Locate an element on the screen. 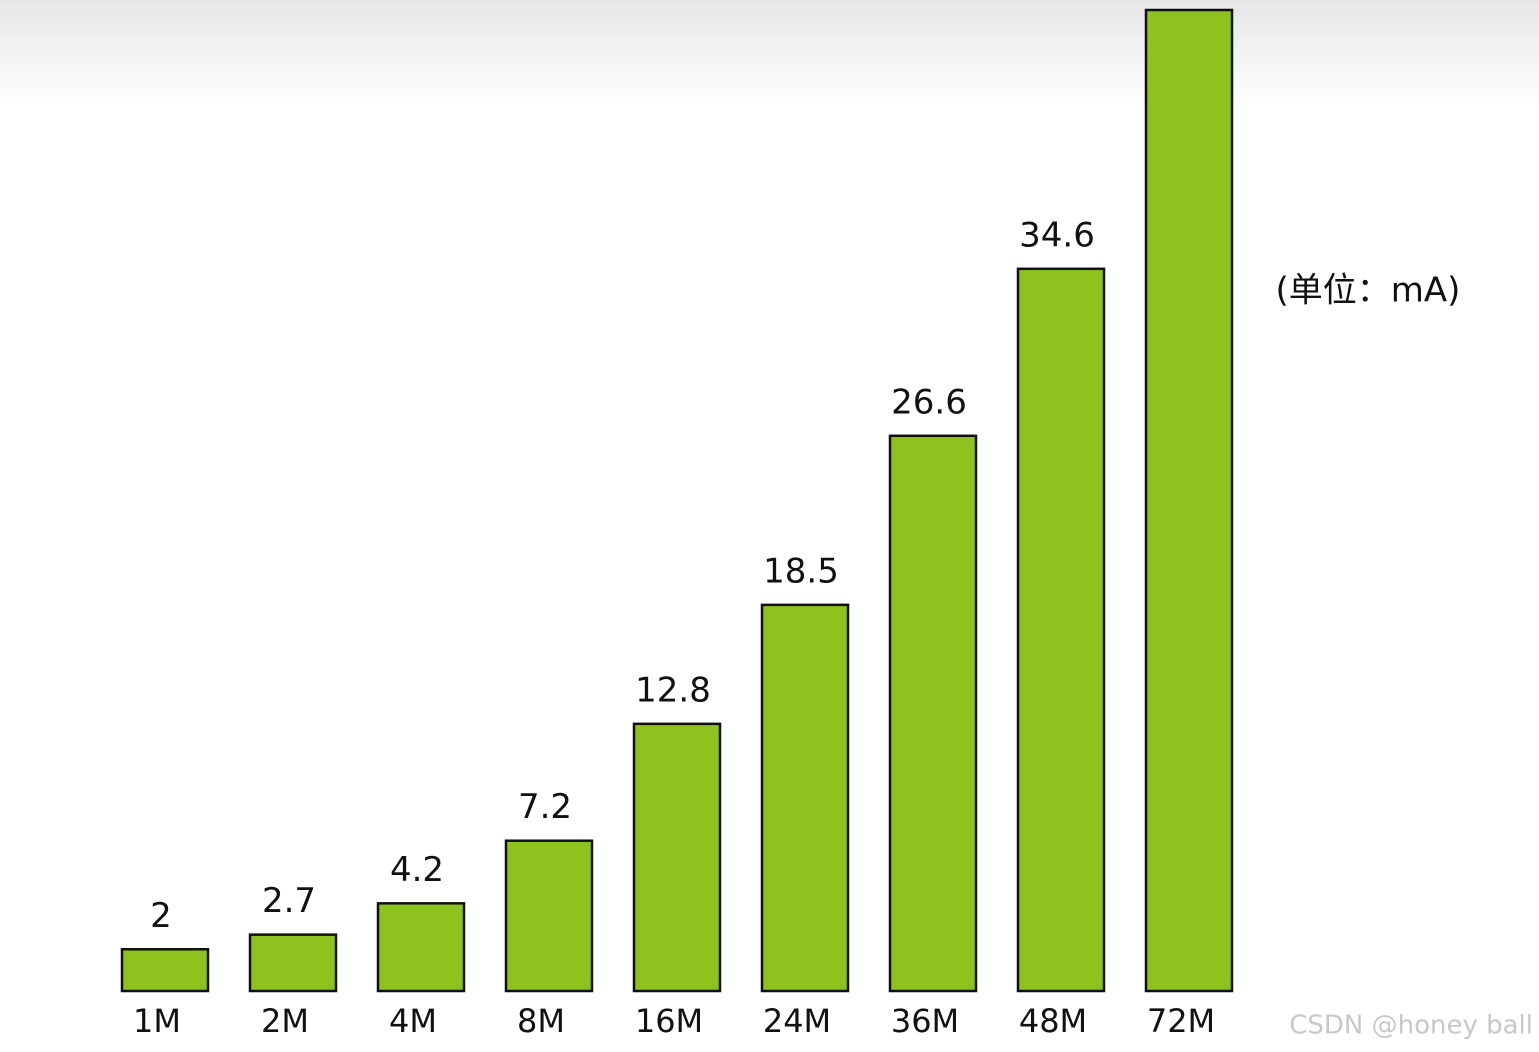 The width and height of the screenshot is (1539, 1052). top-shade is located at coordinates (769, 52).